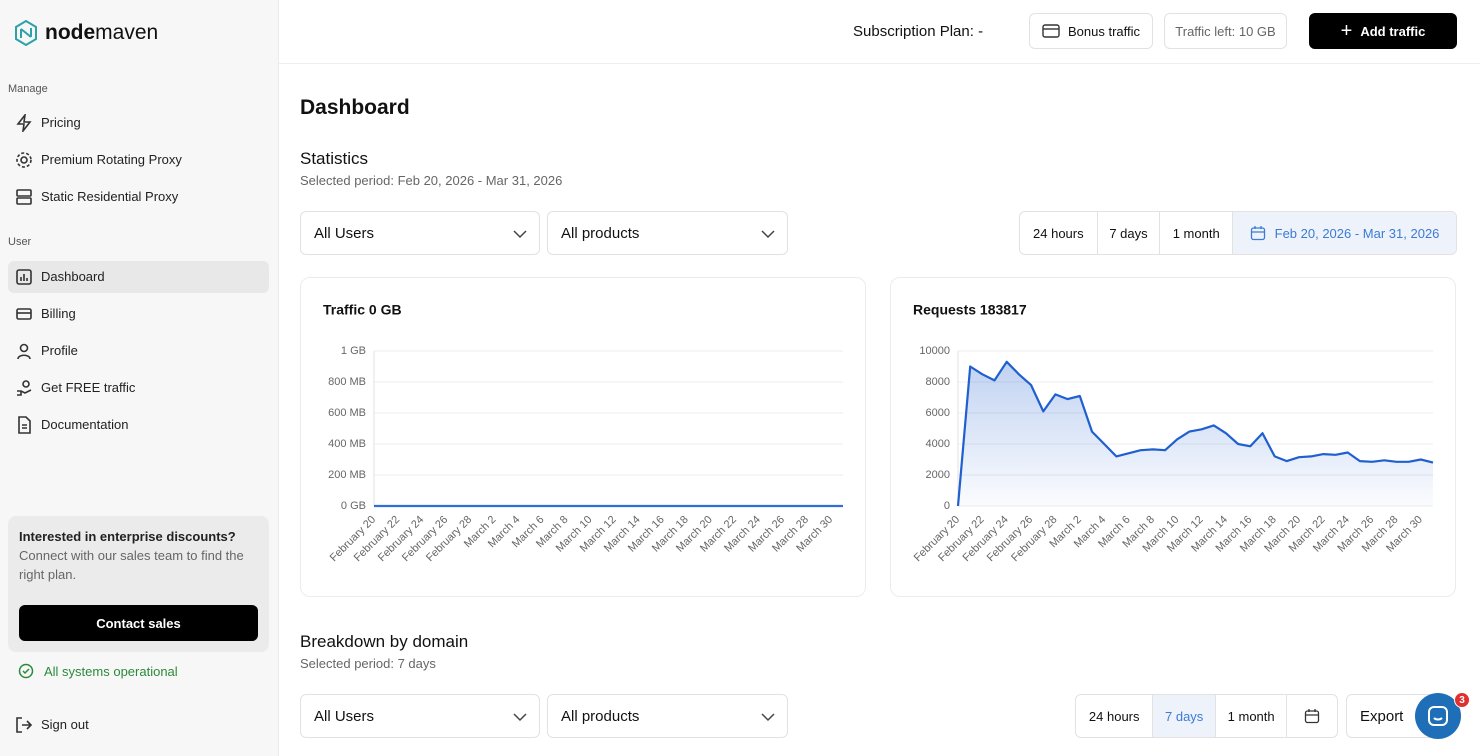 The image size is (1480, 756). What do you see at coordinates (938, 413) in the screenshot?
I see `y-tick-label: 6000` at bounding box center [938, 413].